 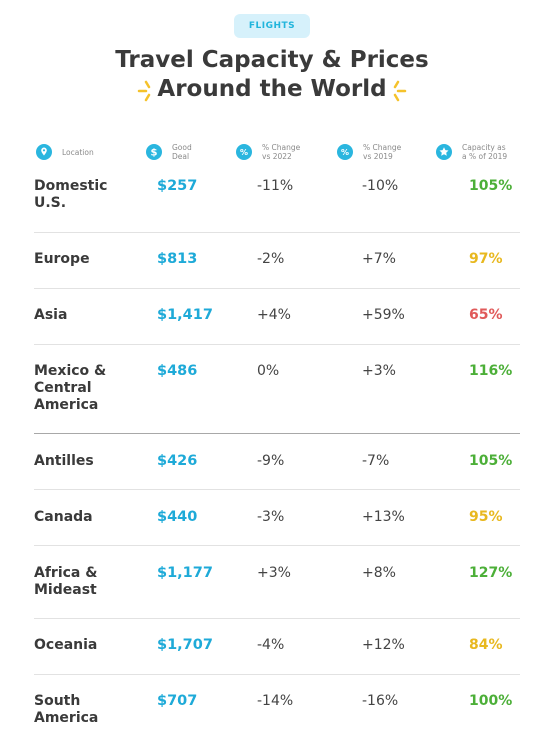 I want to click on change-2022-cell: -3%, so click(x=271, y=517).